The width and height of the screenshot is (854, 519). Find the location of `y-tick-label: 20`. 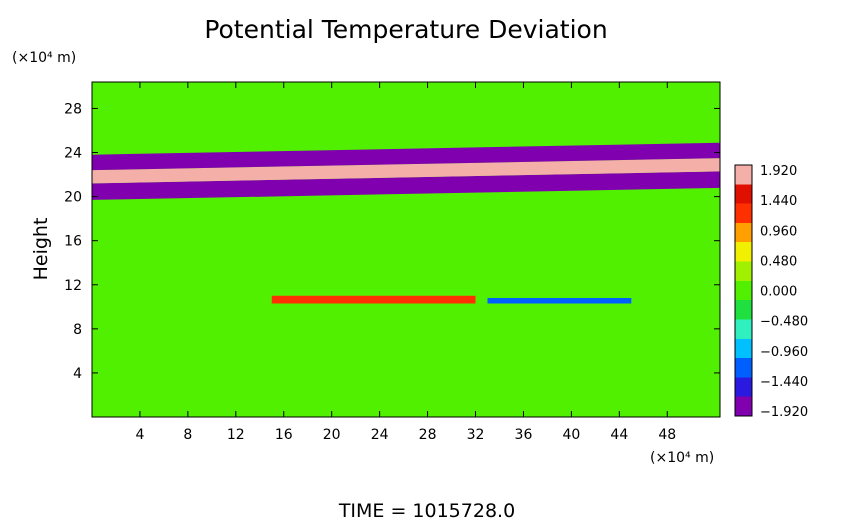

y-tick-label: 20 is located at coordinates (73, 198).